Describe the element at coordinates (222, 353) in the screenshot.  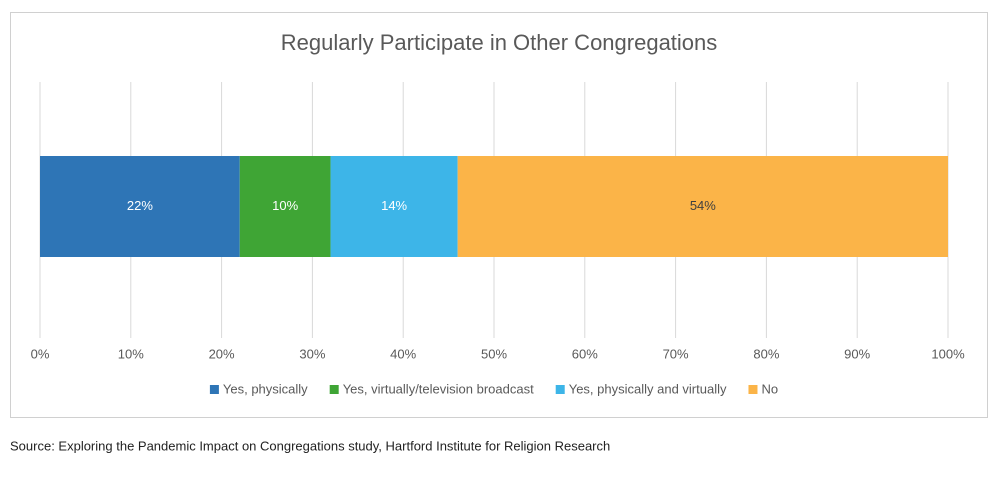
I see `x-tick-label: 20%` at that location.